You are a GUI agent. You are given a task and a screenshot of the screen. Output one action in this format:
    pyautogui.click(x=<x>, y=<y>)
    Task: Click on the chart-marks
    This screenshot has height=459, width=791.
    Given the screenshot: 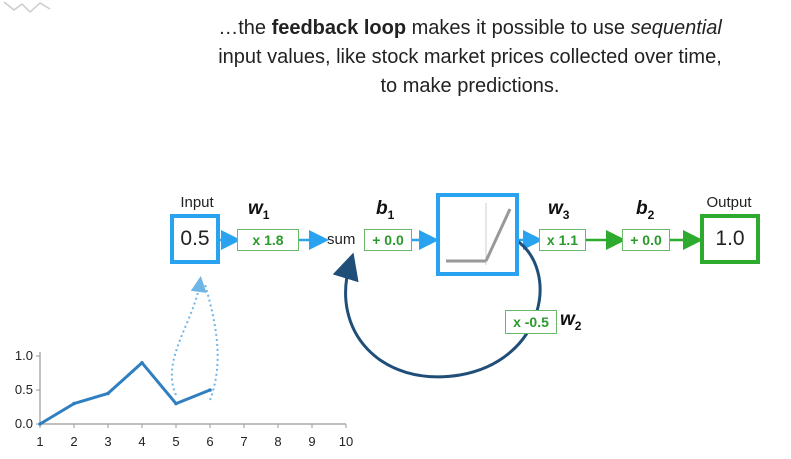 What is the action you would take?
    pyautogui.click(x=125, y=393)
    